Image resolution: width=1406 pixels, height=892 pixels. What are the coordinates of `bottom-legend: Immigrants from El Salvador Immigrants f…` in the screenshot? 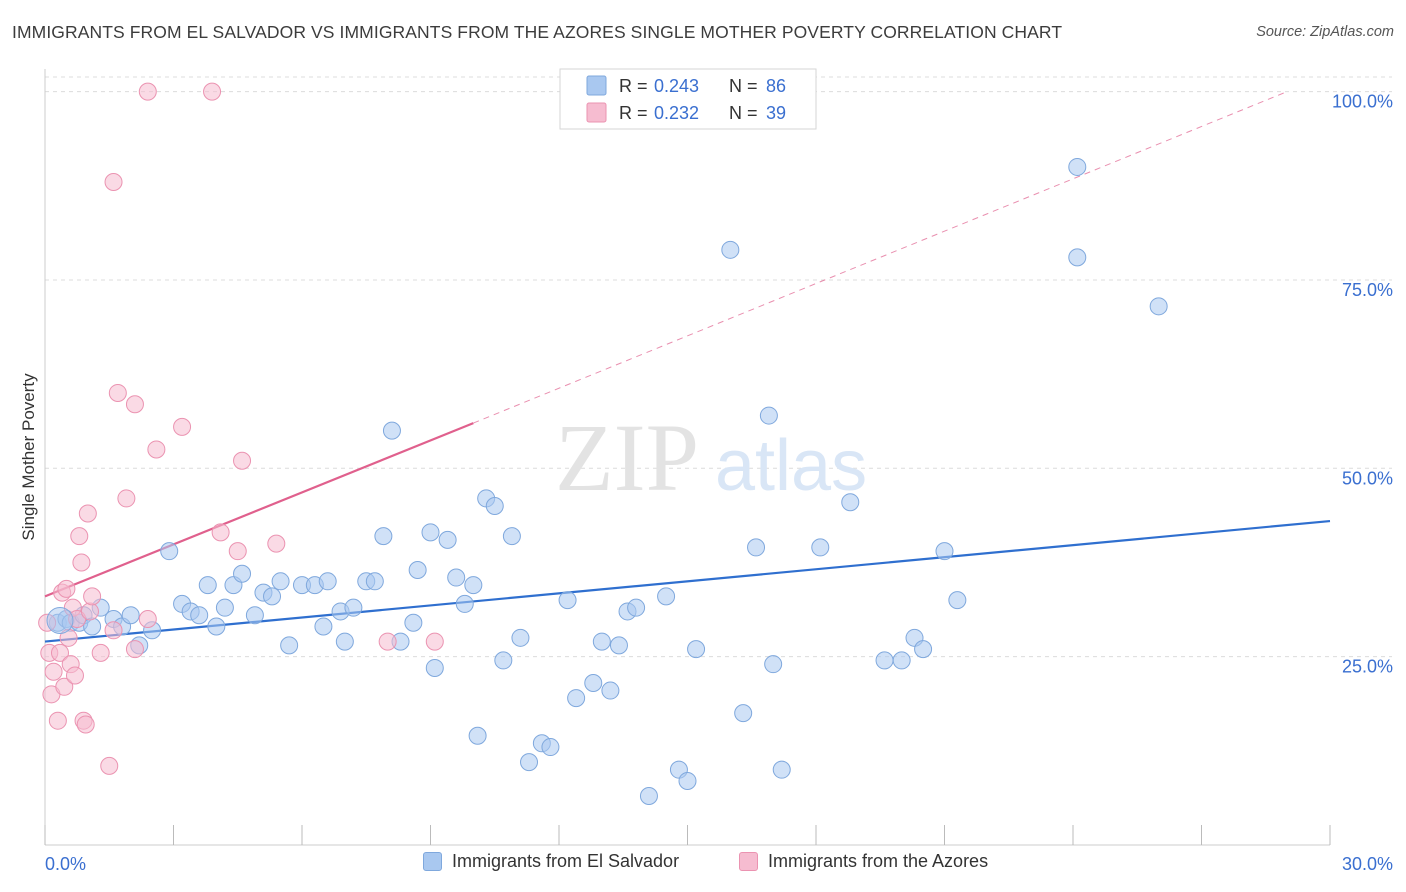 It's located at (703, 864).